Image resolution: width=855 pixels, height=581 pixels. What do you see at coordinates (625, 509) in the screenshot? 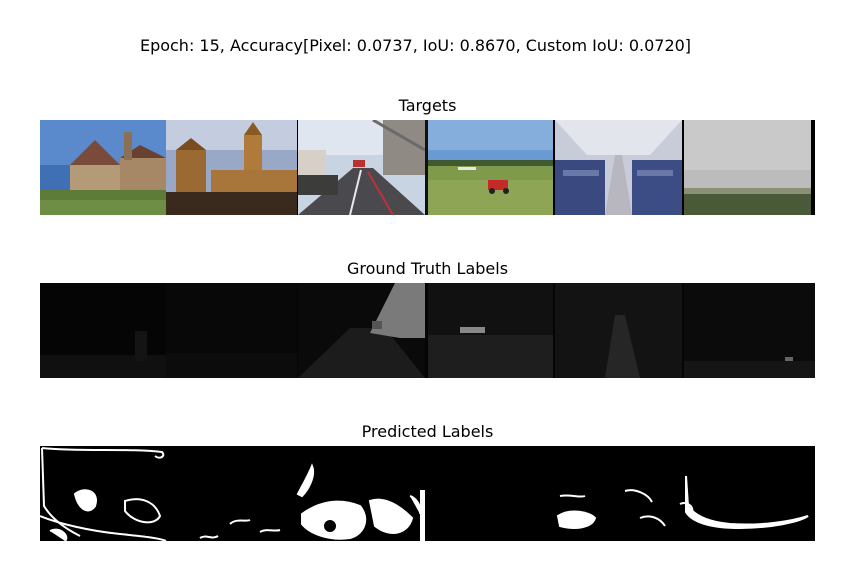
I see `pred-cabin` at bounding box center [625, 509].